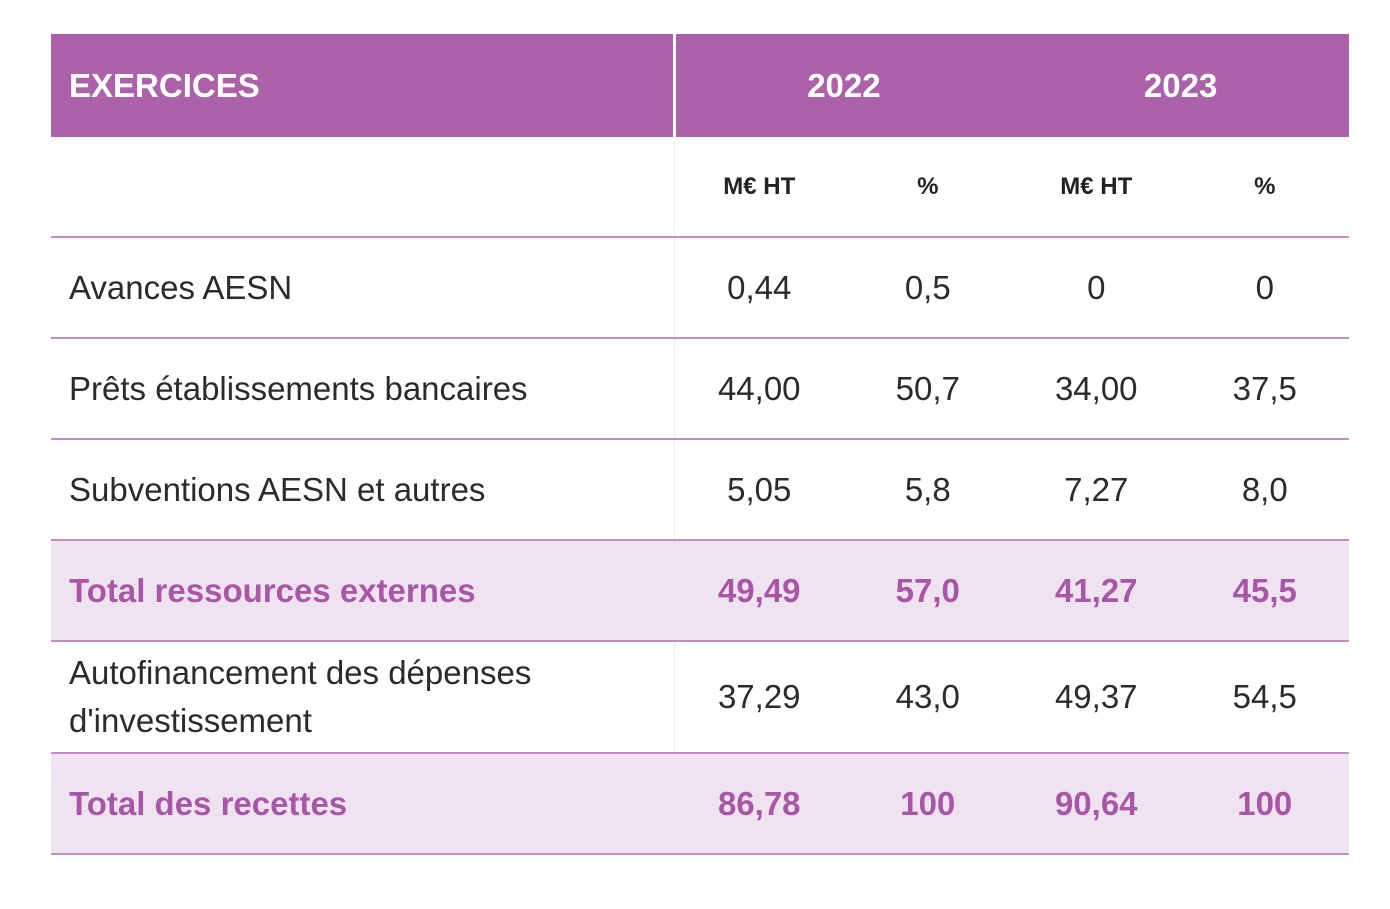 Image resolution: width=1390 pixels, height=909 pixels. I want to click on header-year-2023: 2023, so click(1180, 85).